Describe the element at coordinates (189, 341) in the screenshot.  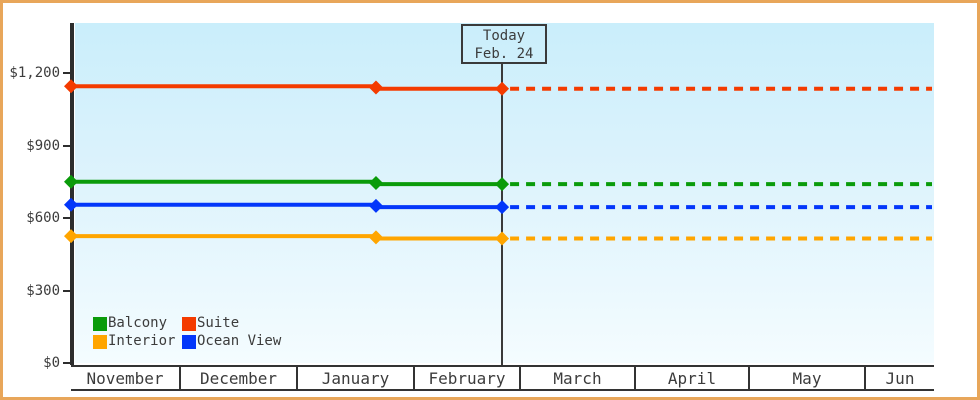
I see `legend-swatch-ocean-view` at that location.